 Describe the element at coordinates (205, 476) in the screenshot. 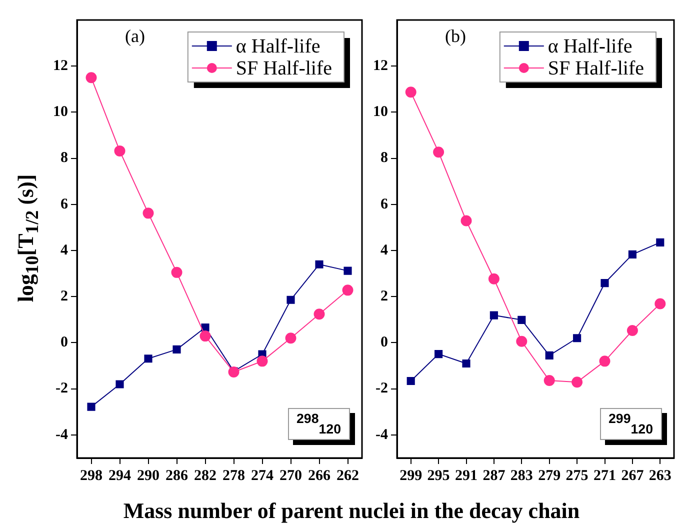

I see `x-tick-label: 282` at that location.